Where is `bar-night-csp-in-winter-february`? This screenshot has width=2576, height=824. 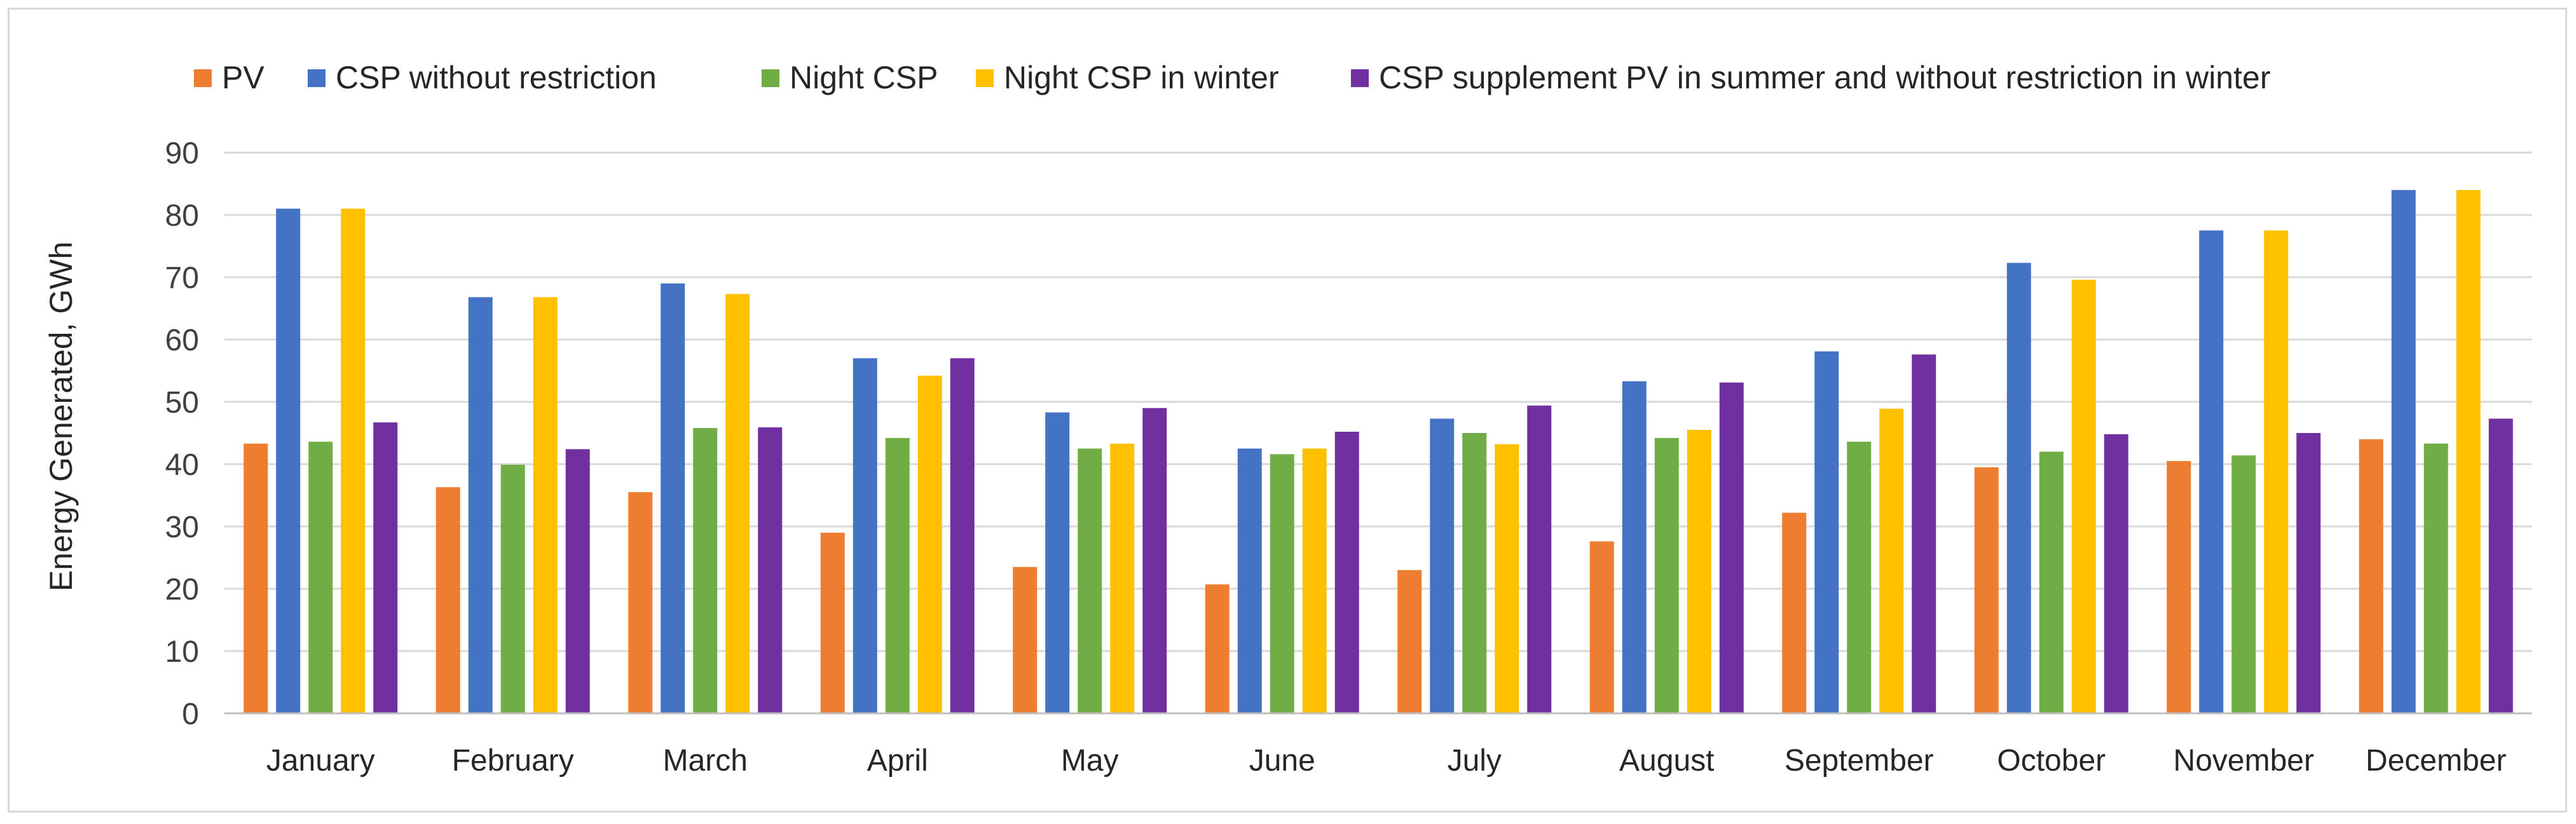 bar-night-csp-in-winter-february is located at coordinates (545, 505).